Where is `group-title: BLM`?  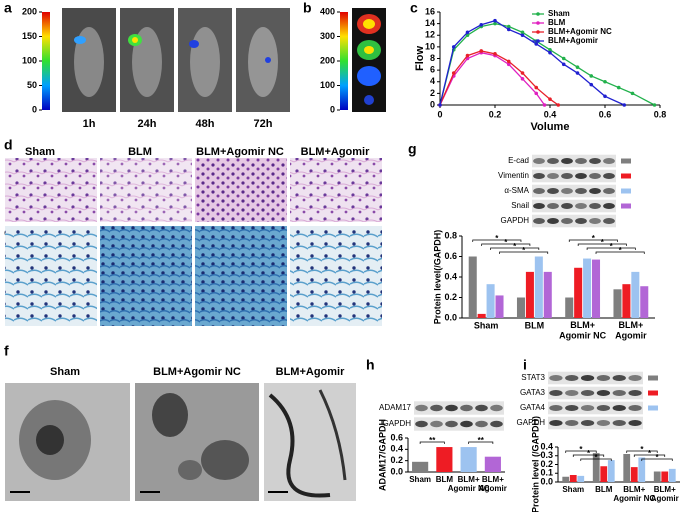 group-title: BLM is located at coordinates (140, 152).